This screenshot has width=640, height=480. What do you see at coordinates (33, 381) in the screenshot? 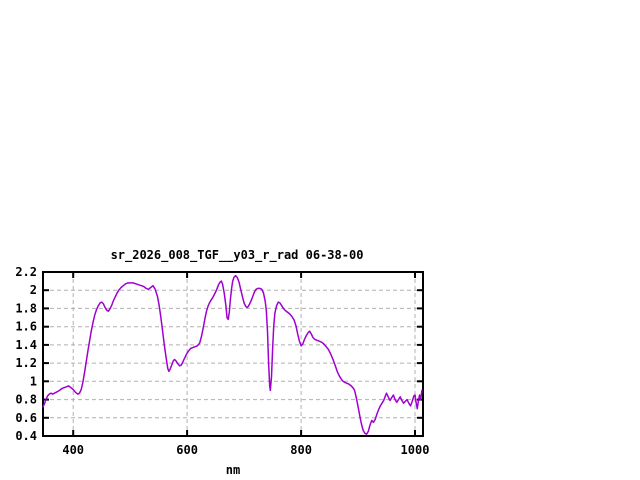
I see `y-tick-label: 1` at bounding box center [33, 381].